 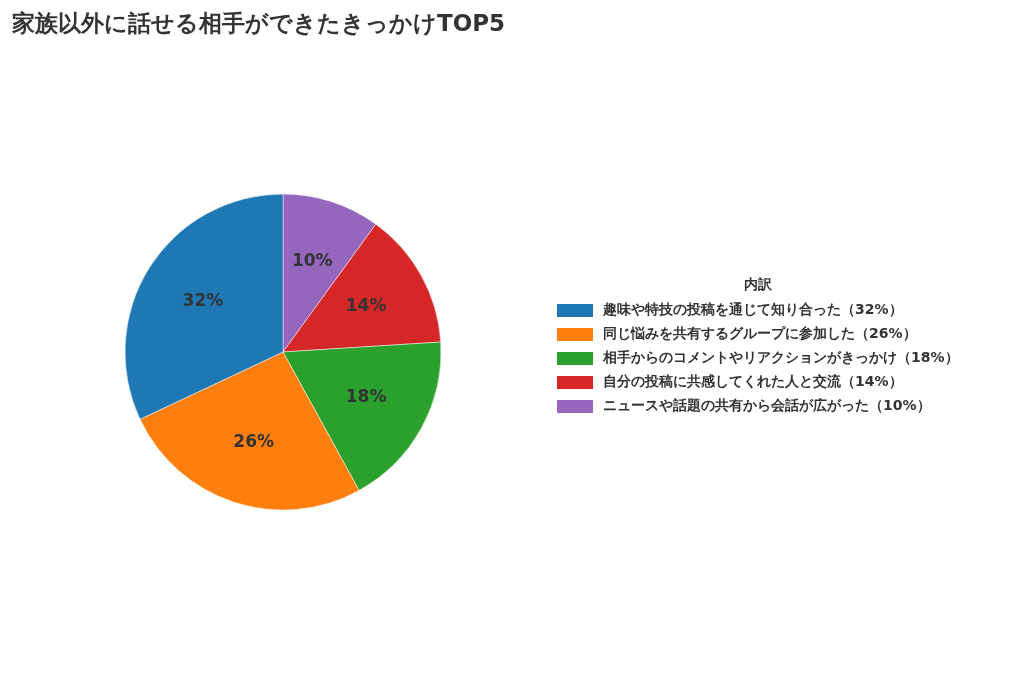 What do you see at coordinates (767, 406) in the screenshot?
I see `legend-label: ニュースや話題の共有から会話が広がった（10%）` at bounding box center [767, 406].